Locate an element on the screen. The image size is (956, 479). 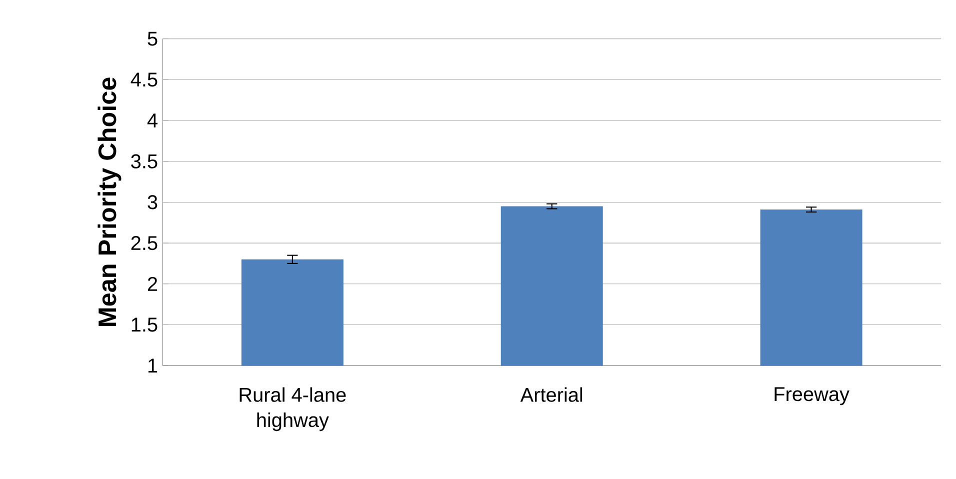
y-tick-label: 5 is located at coordinates (153, 39).